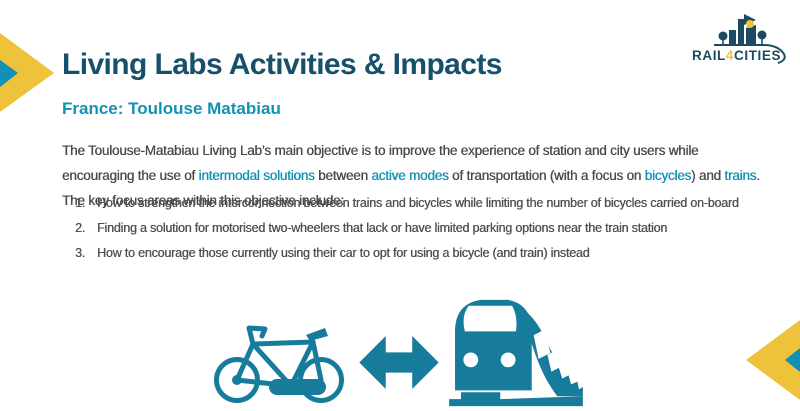  What do you see at coordinates (80, 253) in the screenshot?
I see `item-number: 3.` at bounding box center [80, 253].